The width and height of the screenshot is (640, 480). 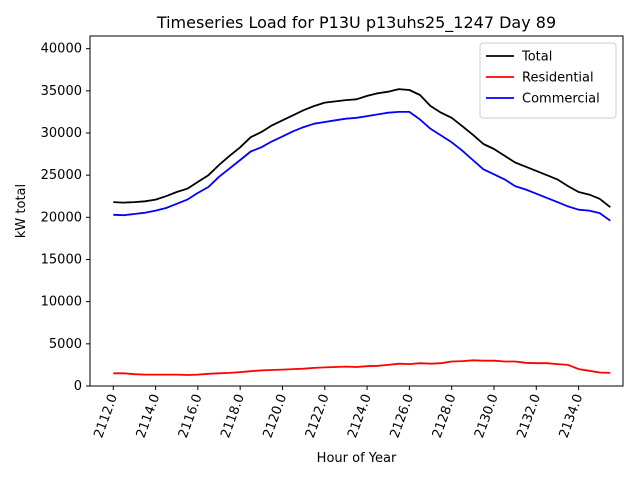 What do you see at coordinates (61, 49) in the screenshot?
I see `y-tick-label: 40000` at bounding box center [61, 49].